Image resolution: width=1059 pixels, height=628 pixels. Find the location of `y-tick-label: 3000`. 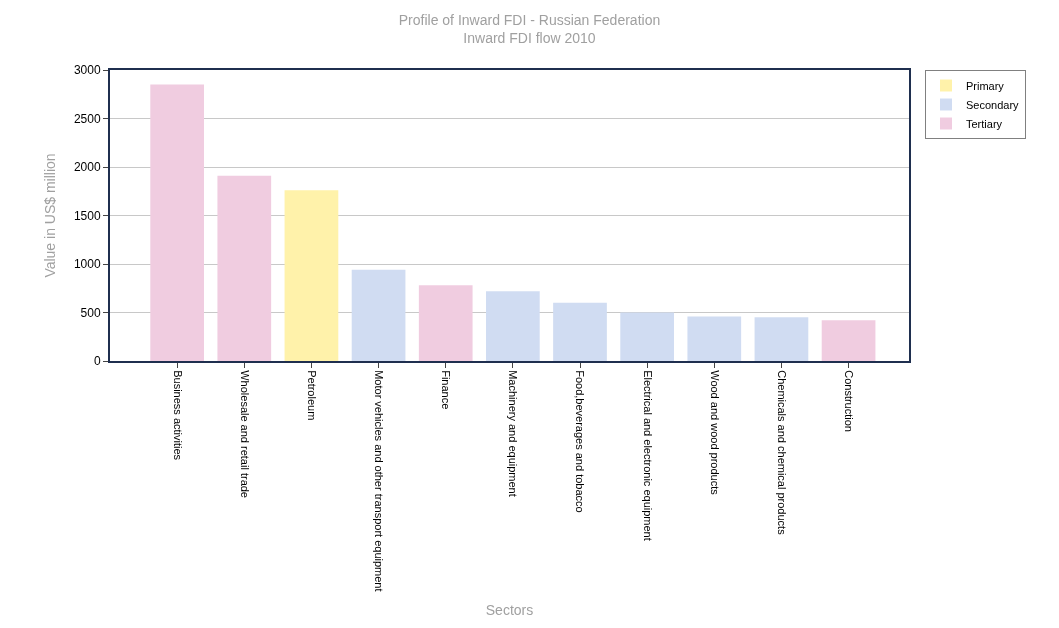

y-tick-label: 3000 is located at coordinates (87, 70).